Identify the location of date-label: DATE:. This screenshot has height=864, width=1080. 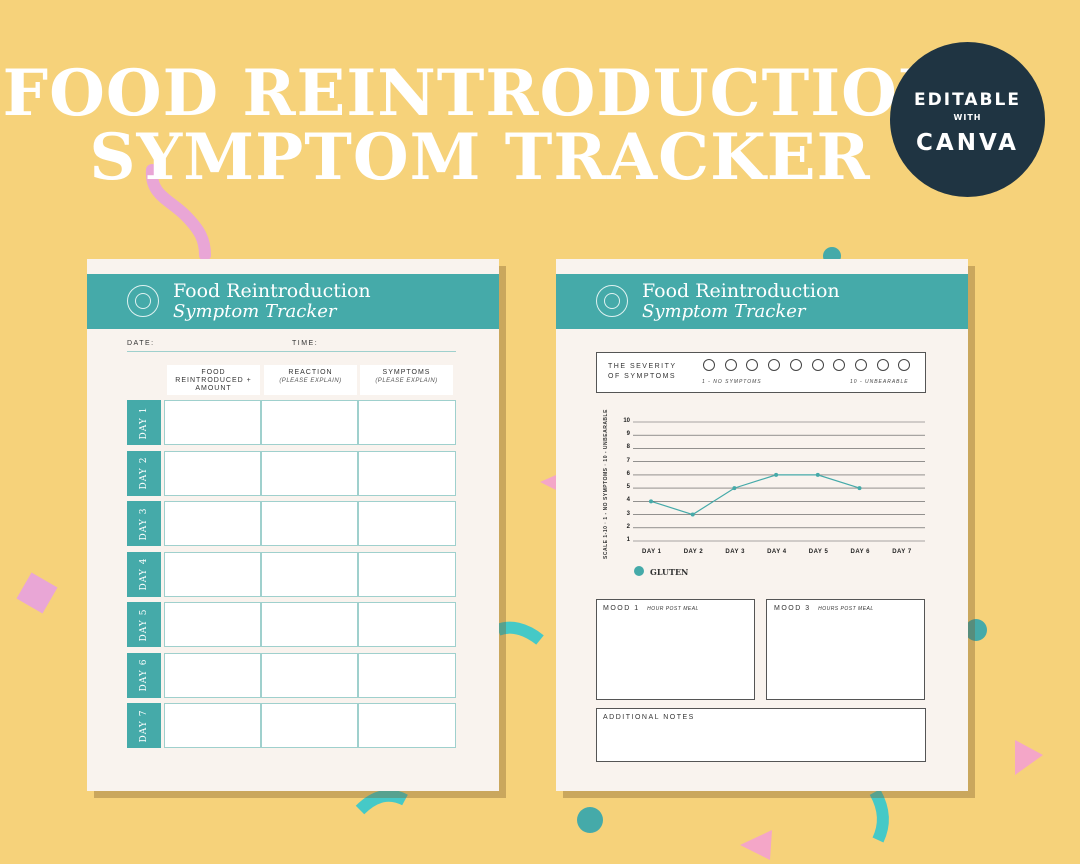
(141, 343).